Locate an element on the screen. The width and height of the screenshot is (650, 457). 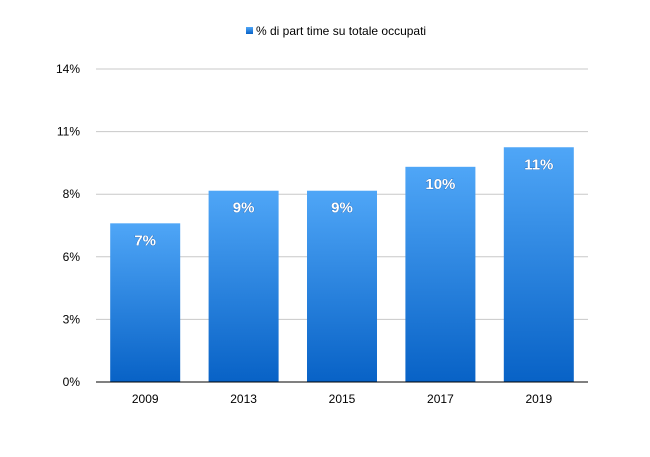
x-tick-label: 2013 is located at coordinates (243, 399).